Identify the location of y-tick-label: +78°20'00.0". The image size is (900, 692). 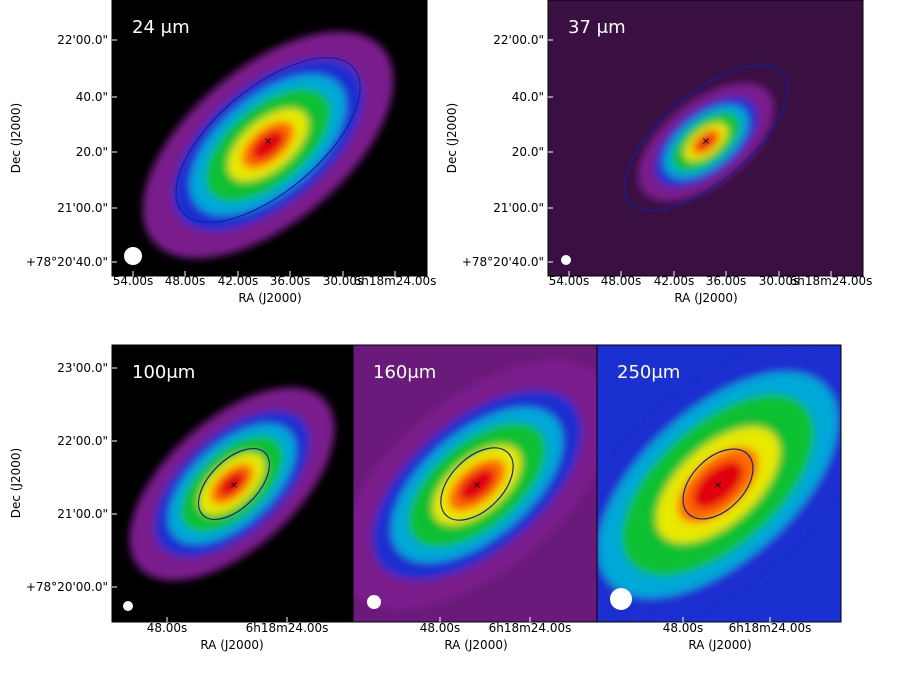
(67, 587).